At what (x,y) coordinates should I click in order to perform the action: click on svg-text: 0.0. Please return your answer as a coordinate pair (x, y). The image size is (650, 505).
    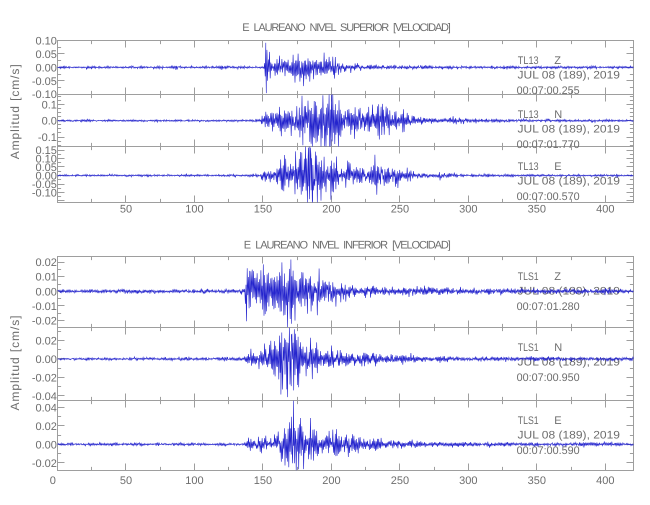
    Looking at the image, I should click on (49, 122).